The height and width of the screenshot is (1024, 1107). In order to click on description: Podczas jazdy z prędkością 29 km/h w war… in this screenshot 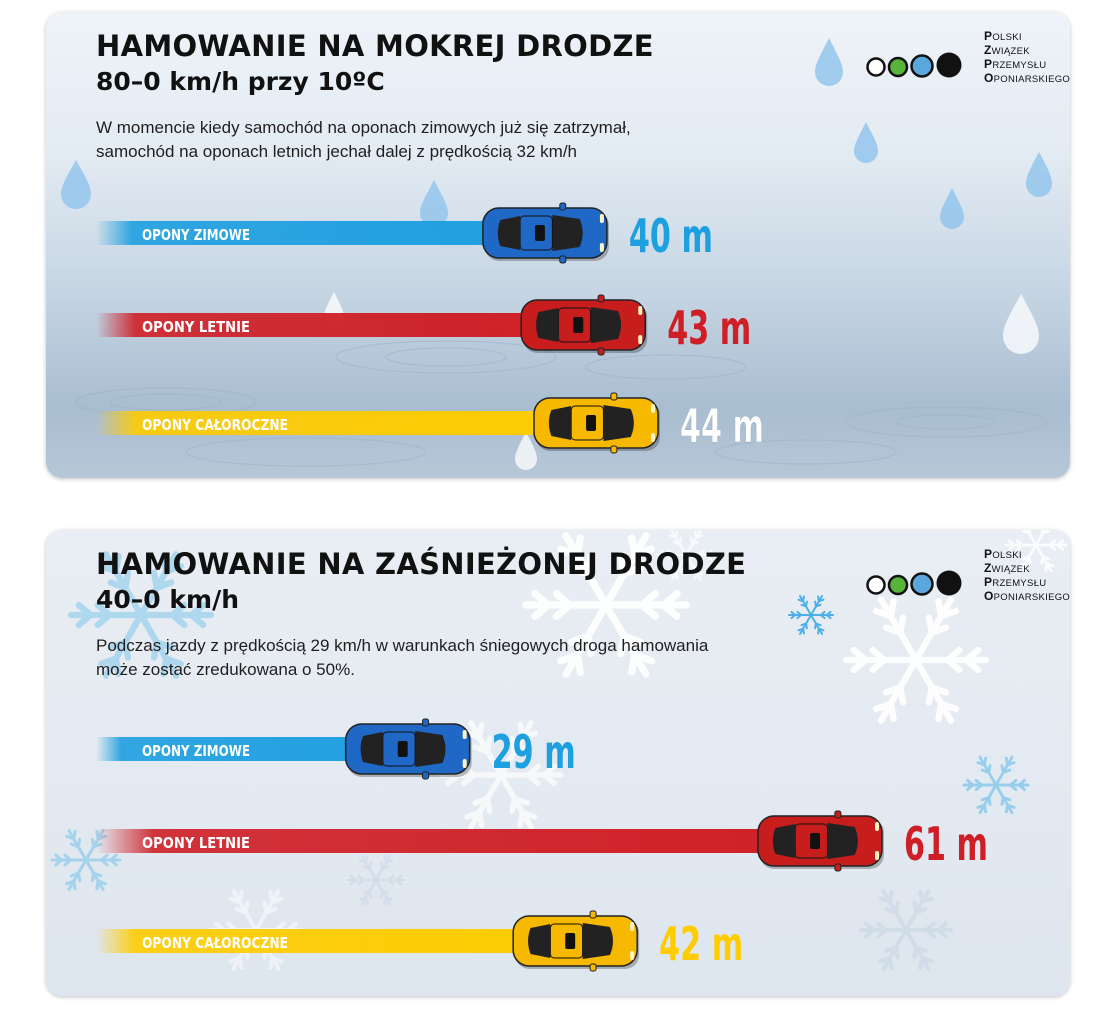, I will do `click(456, 658)`.